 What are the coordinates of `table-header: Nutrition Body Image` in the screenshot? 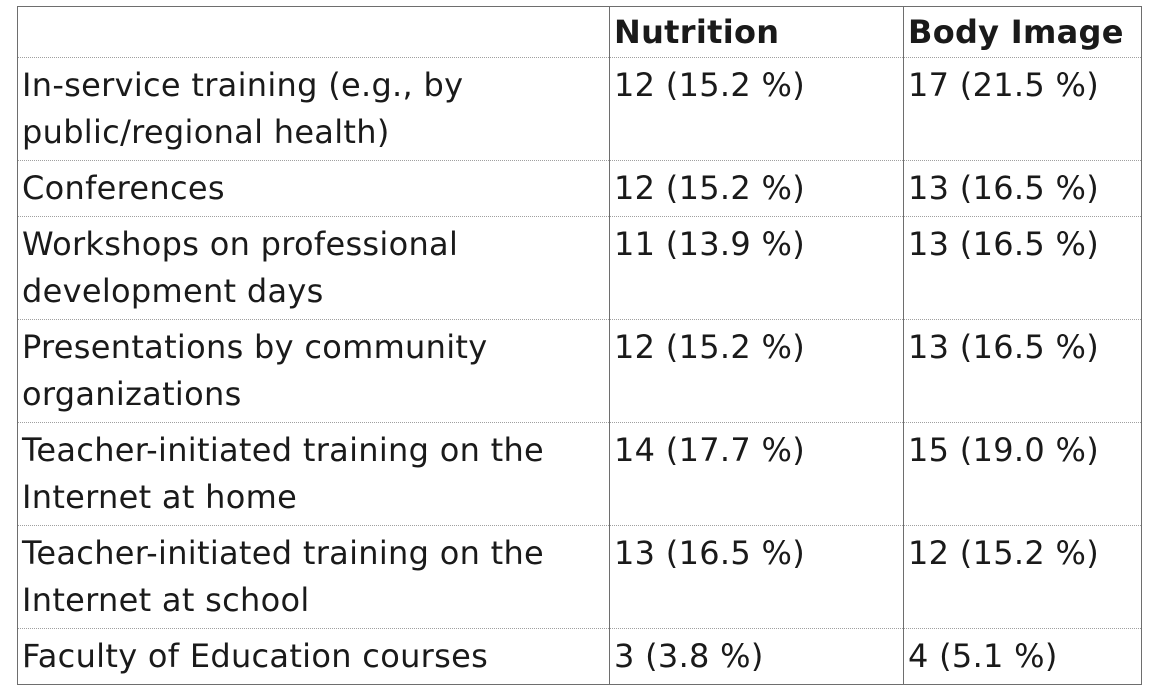 It's located at (579, 32).